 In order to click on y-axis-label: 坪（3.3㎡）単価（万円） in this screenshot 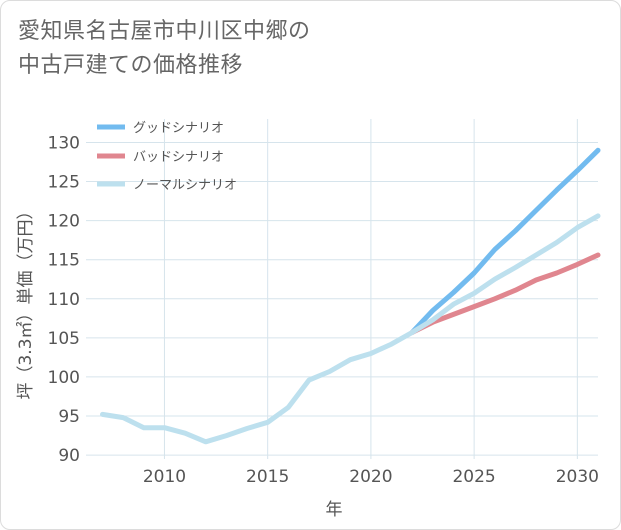, I will do `click(26, 300)`.